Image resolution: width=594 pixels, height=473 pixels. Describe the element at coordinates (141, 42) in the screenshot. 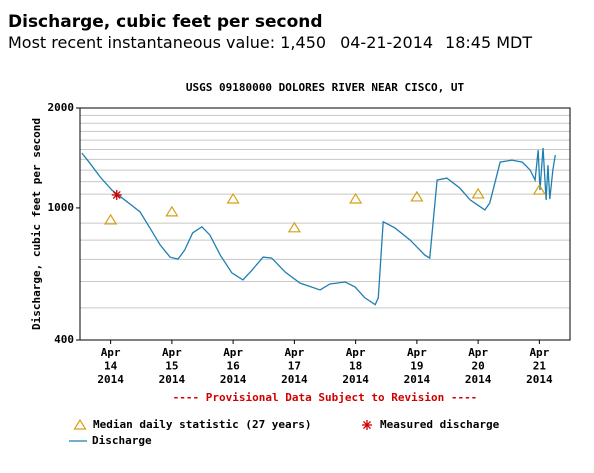

I see `recent-label: Most recent instantaneous value:` at that location.